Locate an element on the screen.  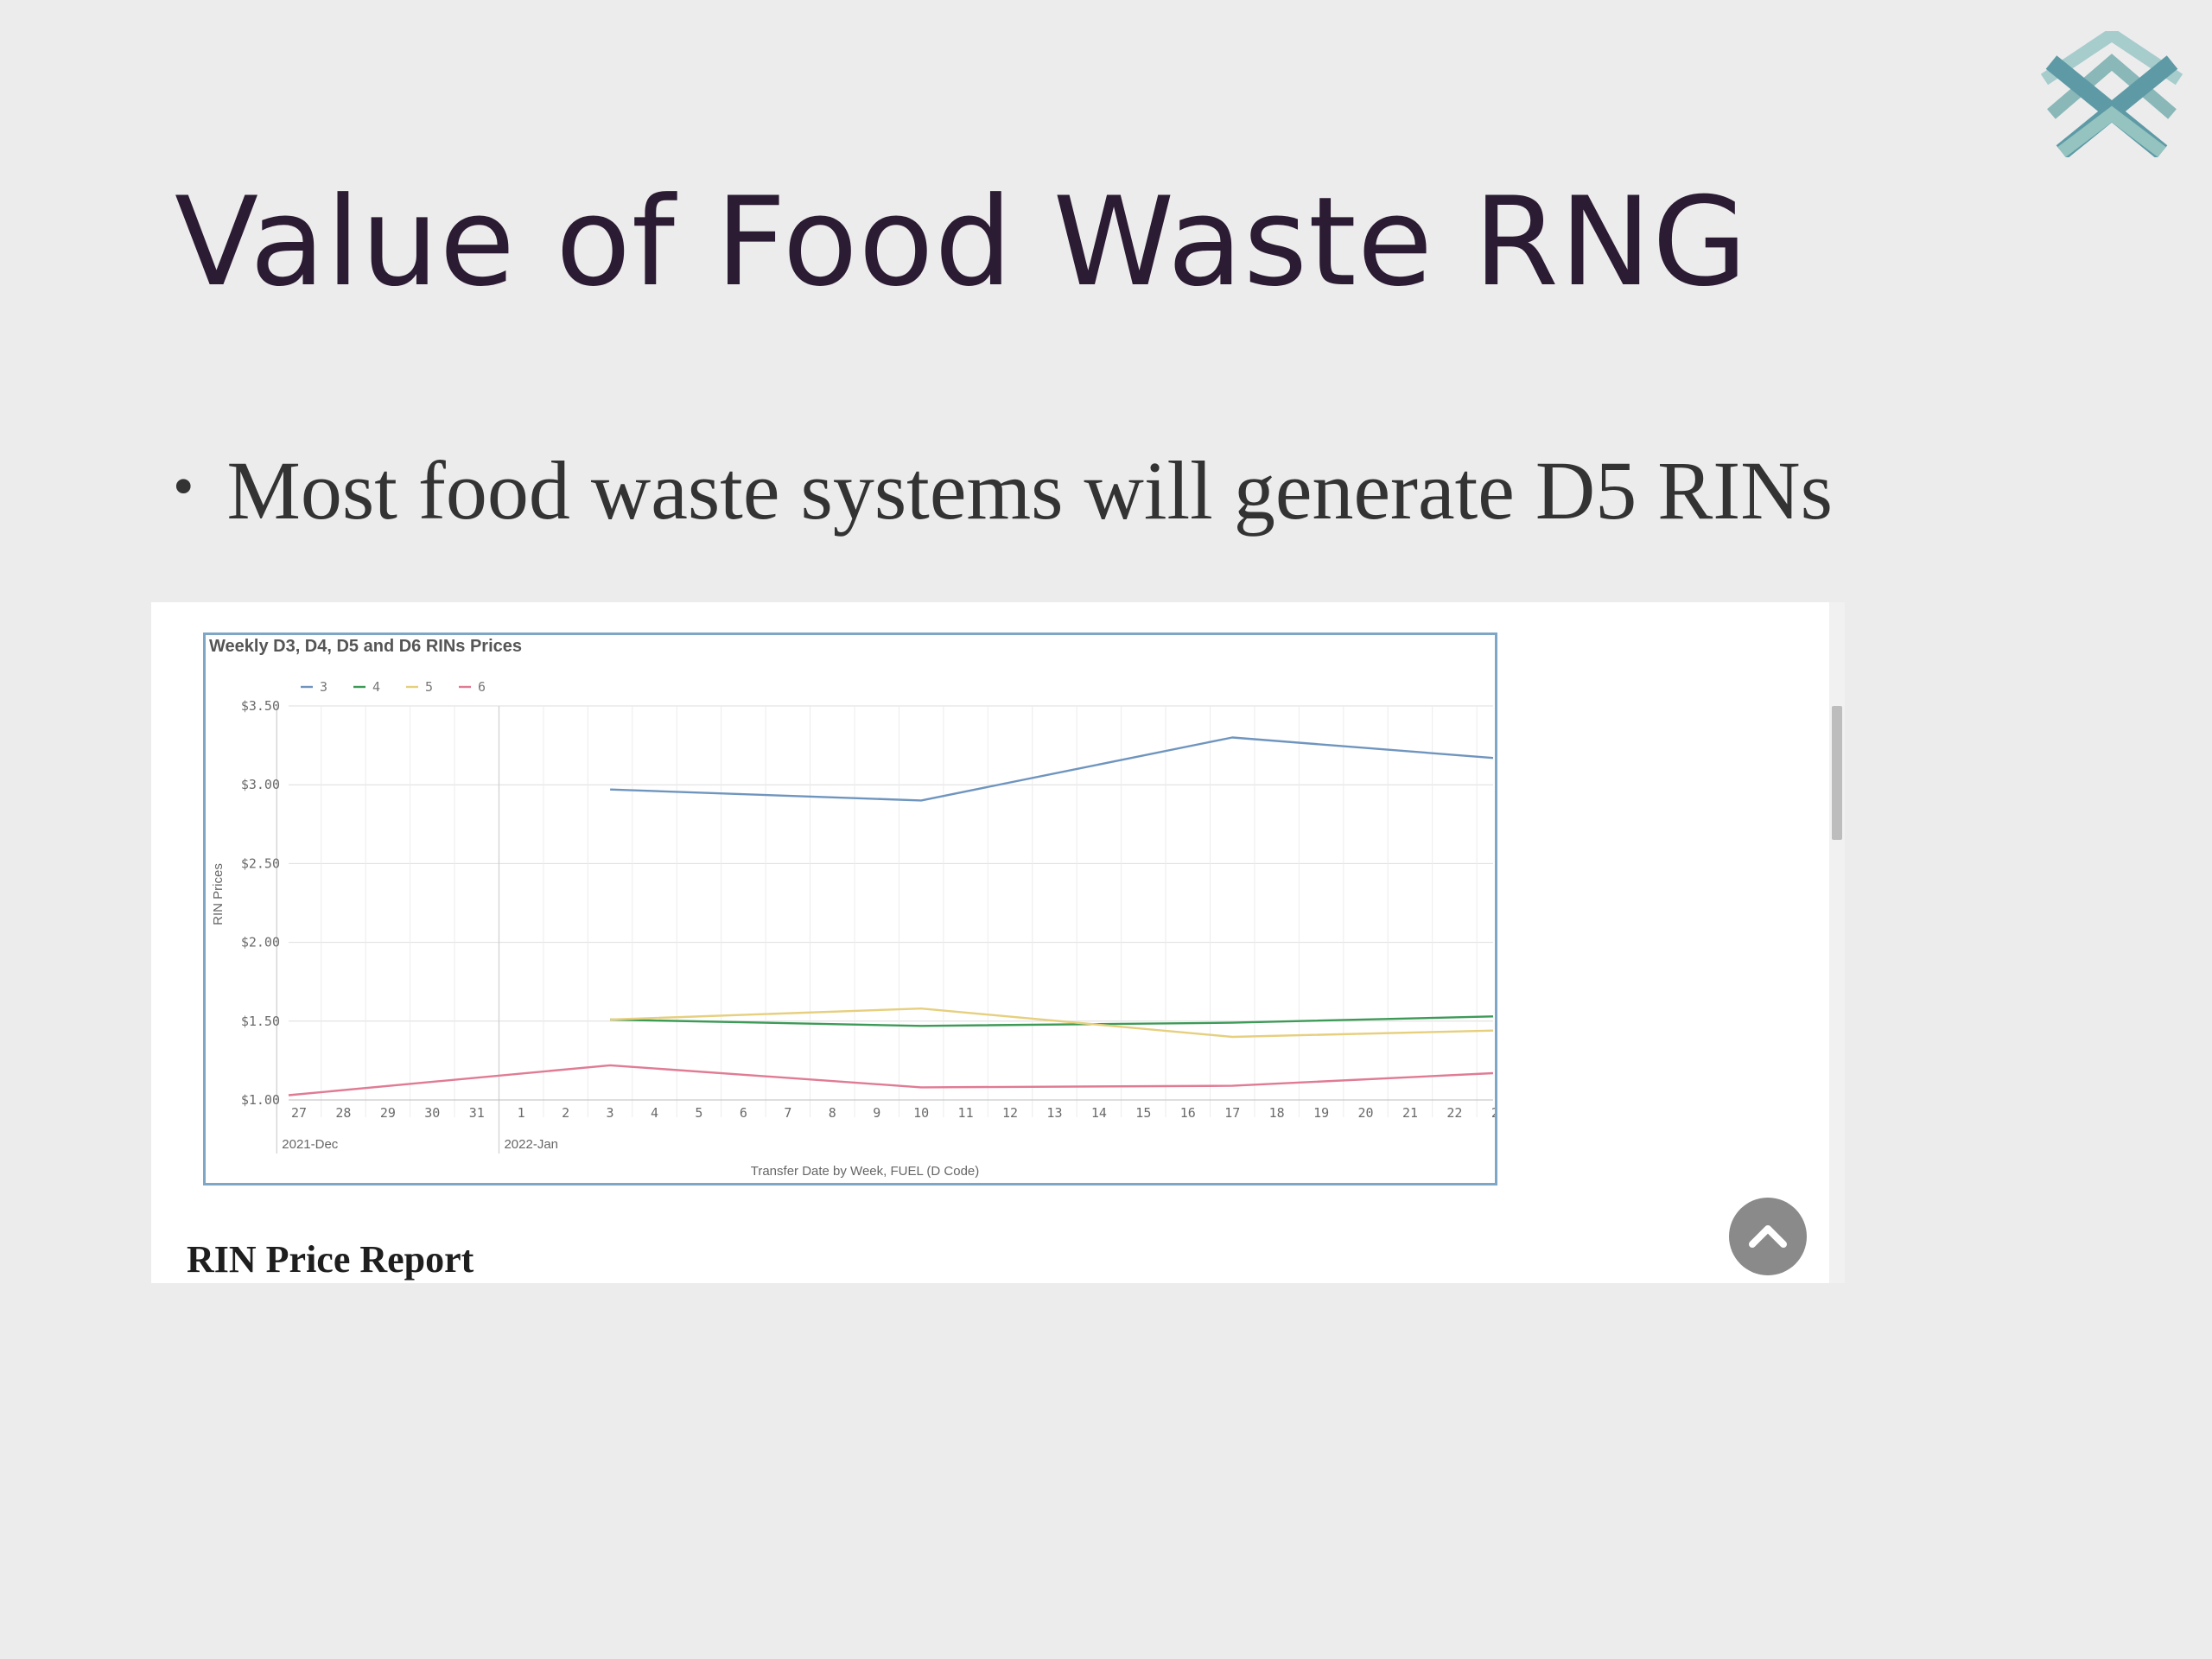
slide-title: Value of Food Waste RNG is located at coordinates (962, 242).